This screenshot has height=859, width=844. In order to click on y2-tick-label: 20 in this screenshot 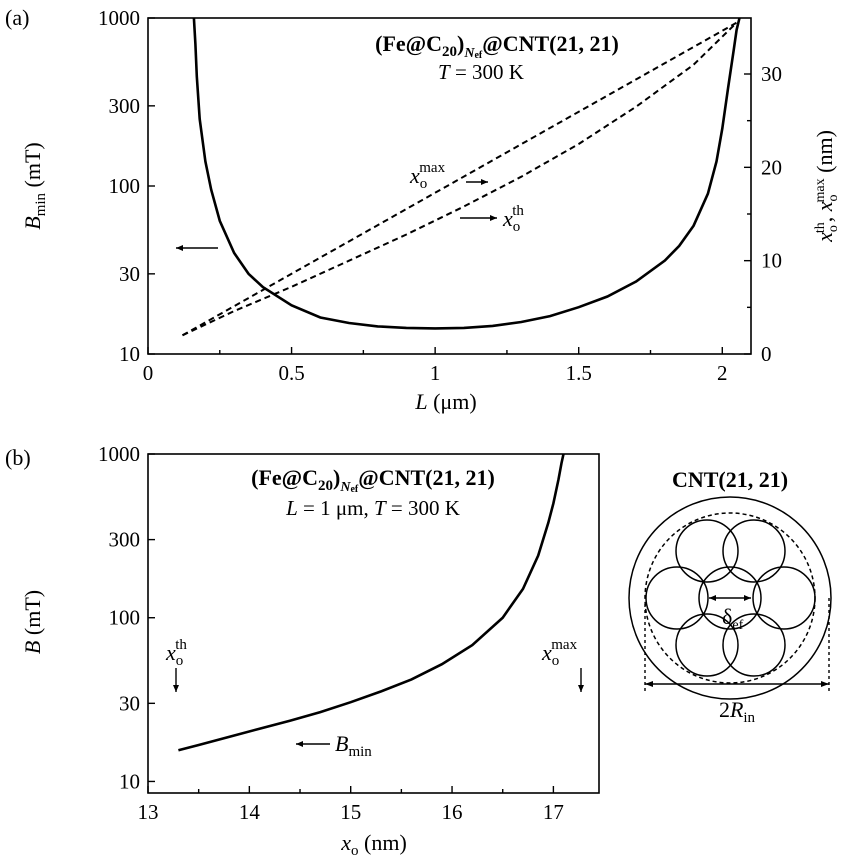, I will do `click(771, 167)`.